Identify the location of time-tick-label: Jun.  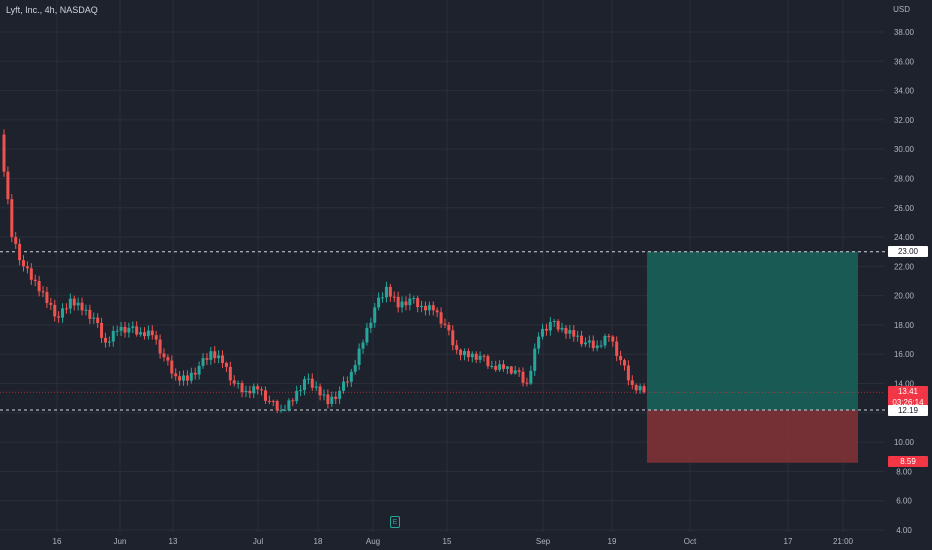
(120, 541).